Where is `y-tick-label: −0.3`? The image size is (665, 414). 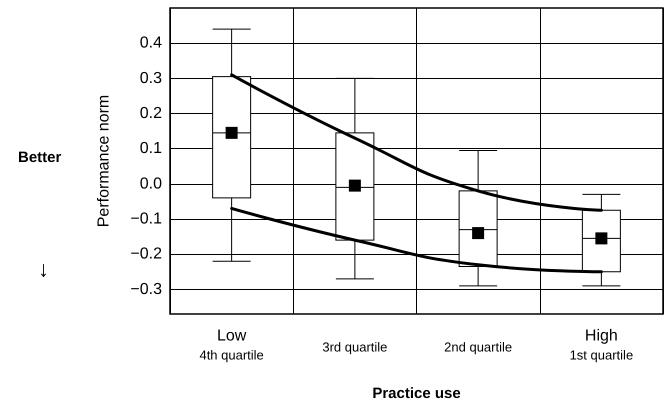
y-tick-label: −0.3 is located at coordinates (146, 289).